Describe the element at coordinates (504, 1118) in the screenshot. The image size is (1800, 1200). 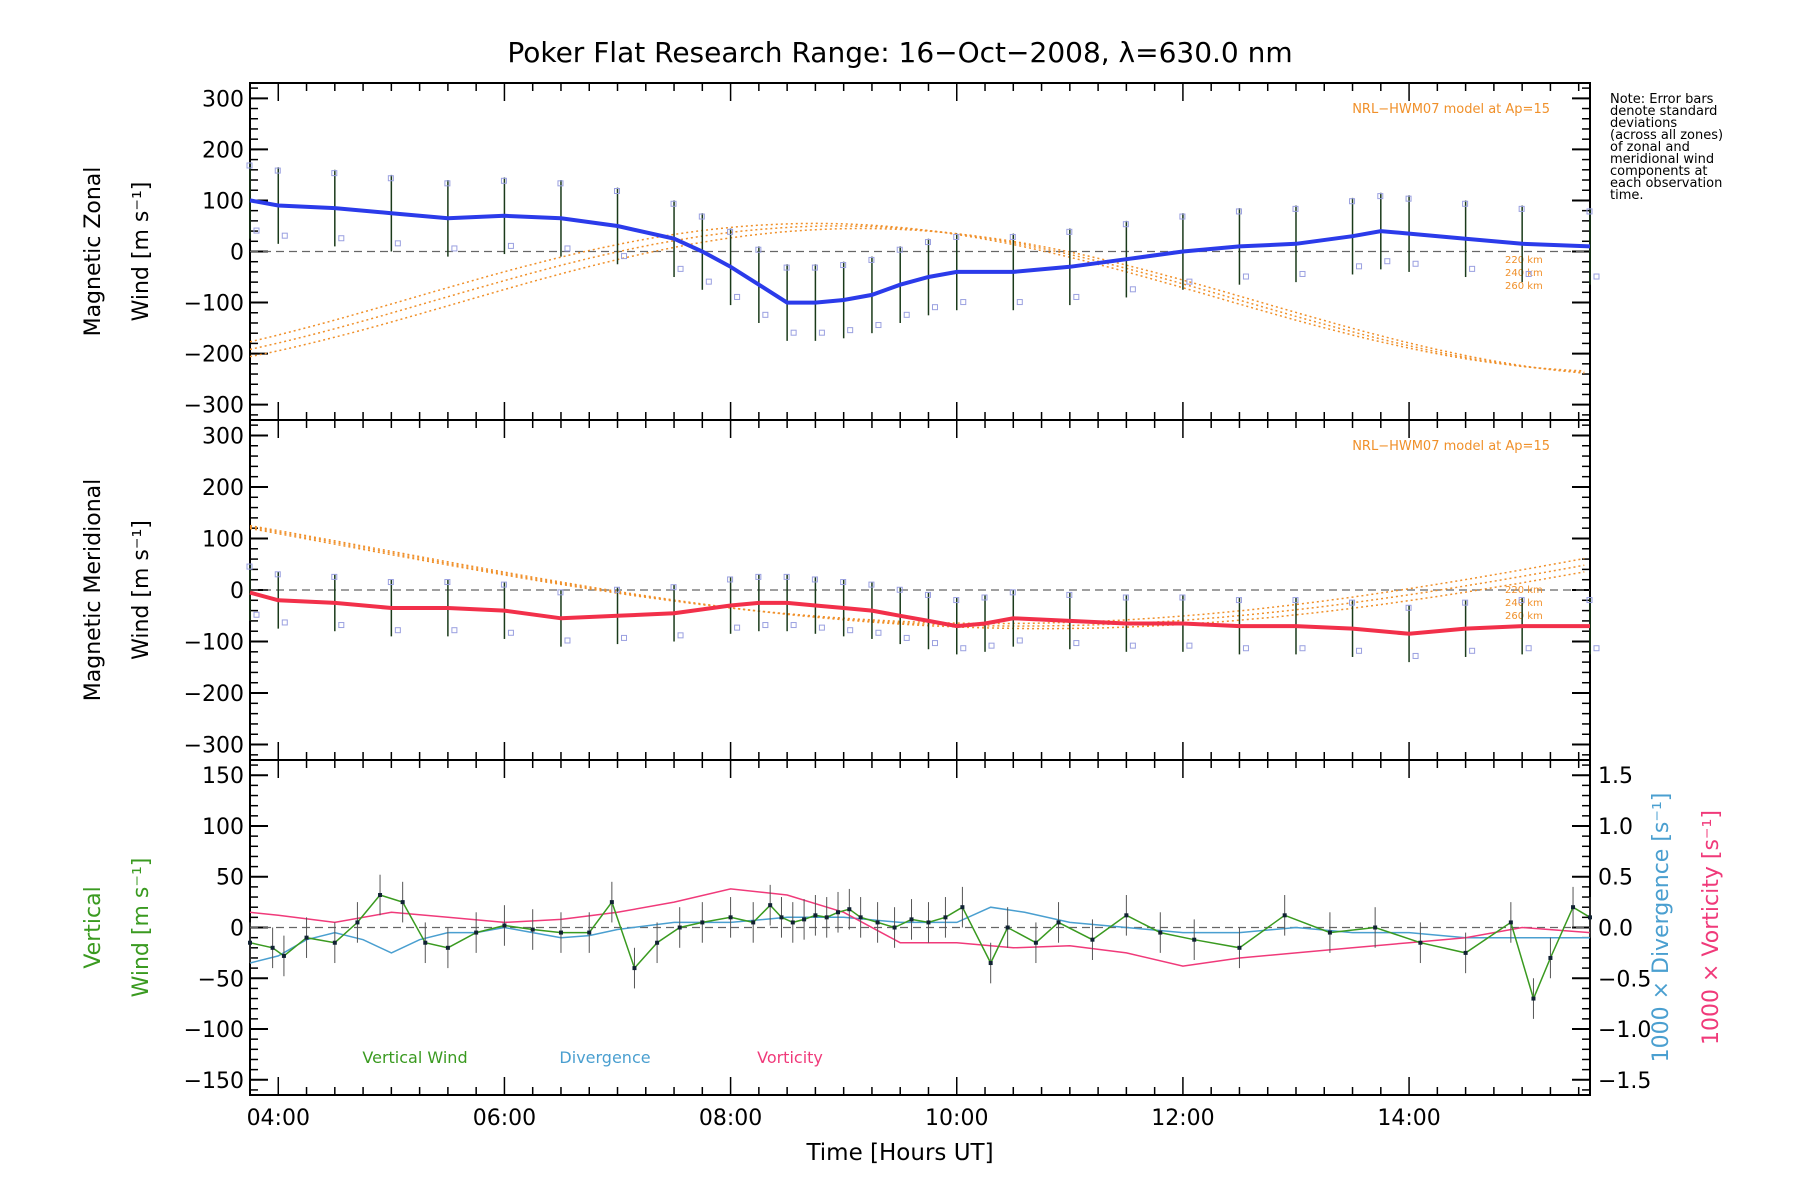
I see `x-tick-label: 06:00` at that location.